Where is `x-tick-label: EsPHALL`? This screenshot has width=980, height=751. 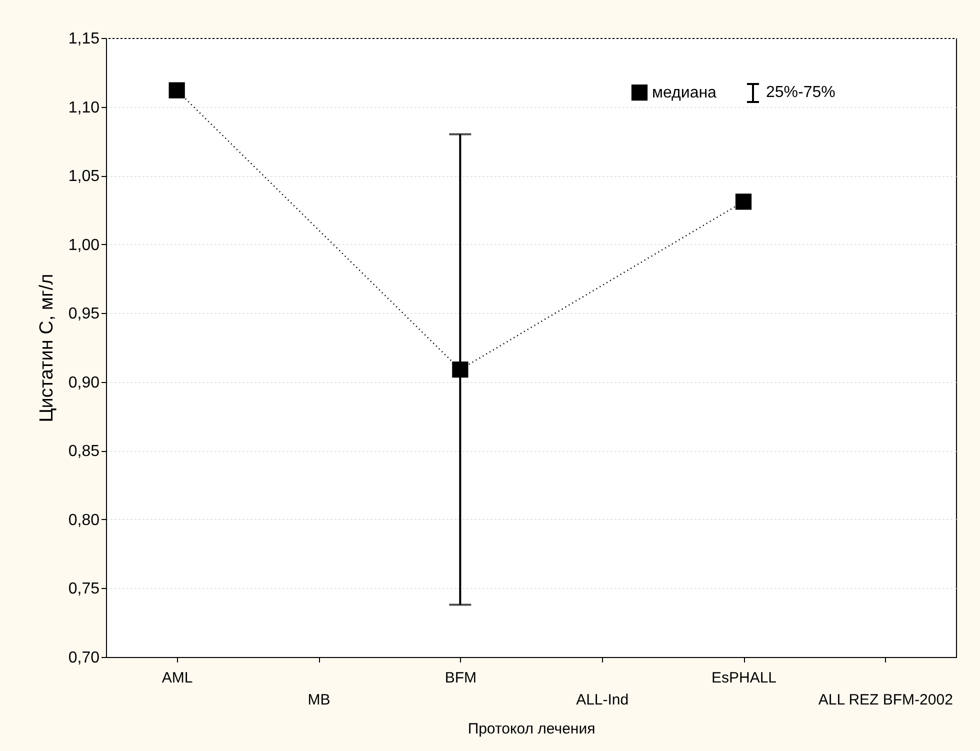
x-tick-label: EsPHALL is located at coordinates (744, 678).